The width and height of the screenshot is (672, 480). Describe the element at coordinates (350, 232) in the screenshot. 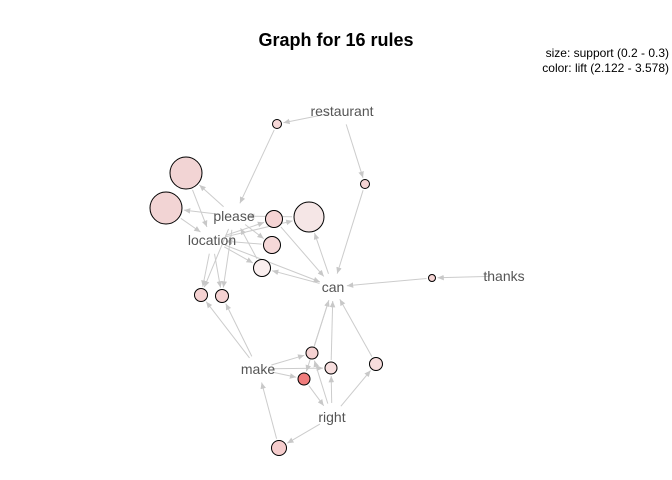

I see `edge-r10-can` at that location.